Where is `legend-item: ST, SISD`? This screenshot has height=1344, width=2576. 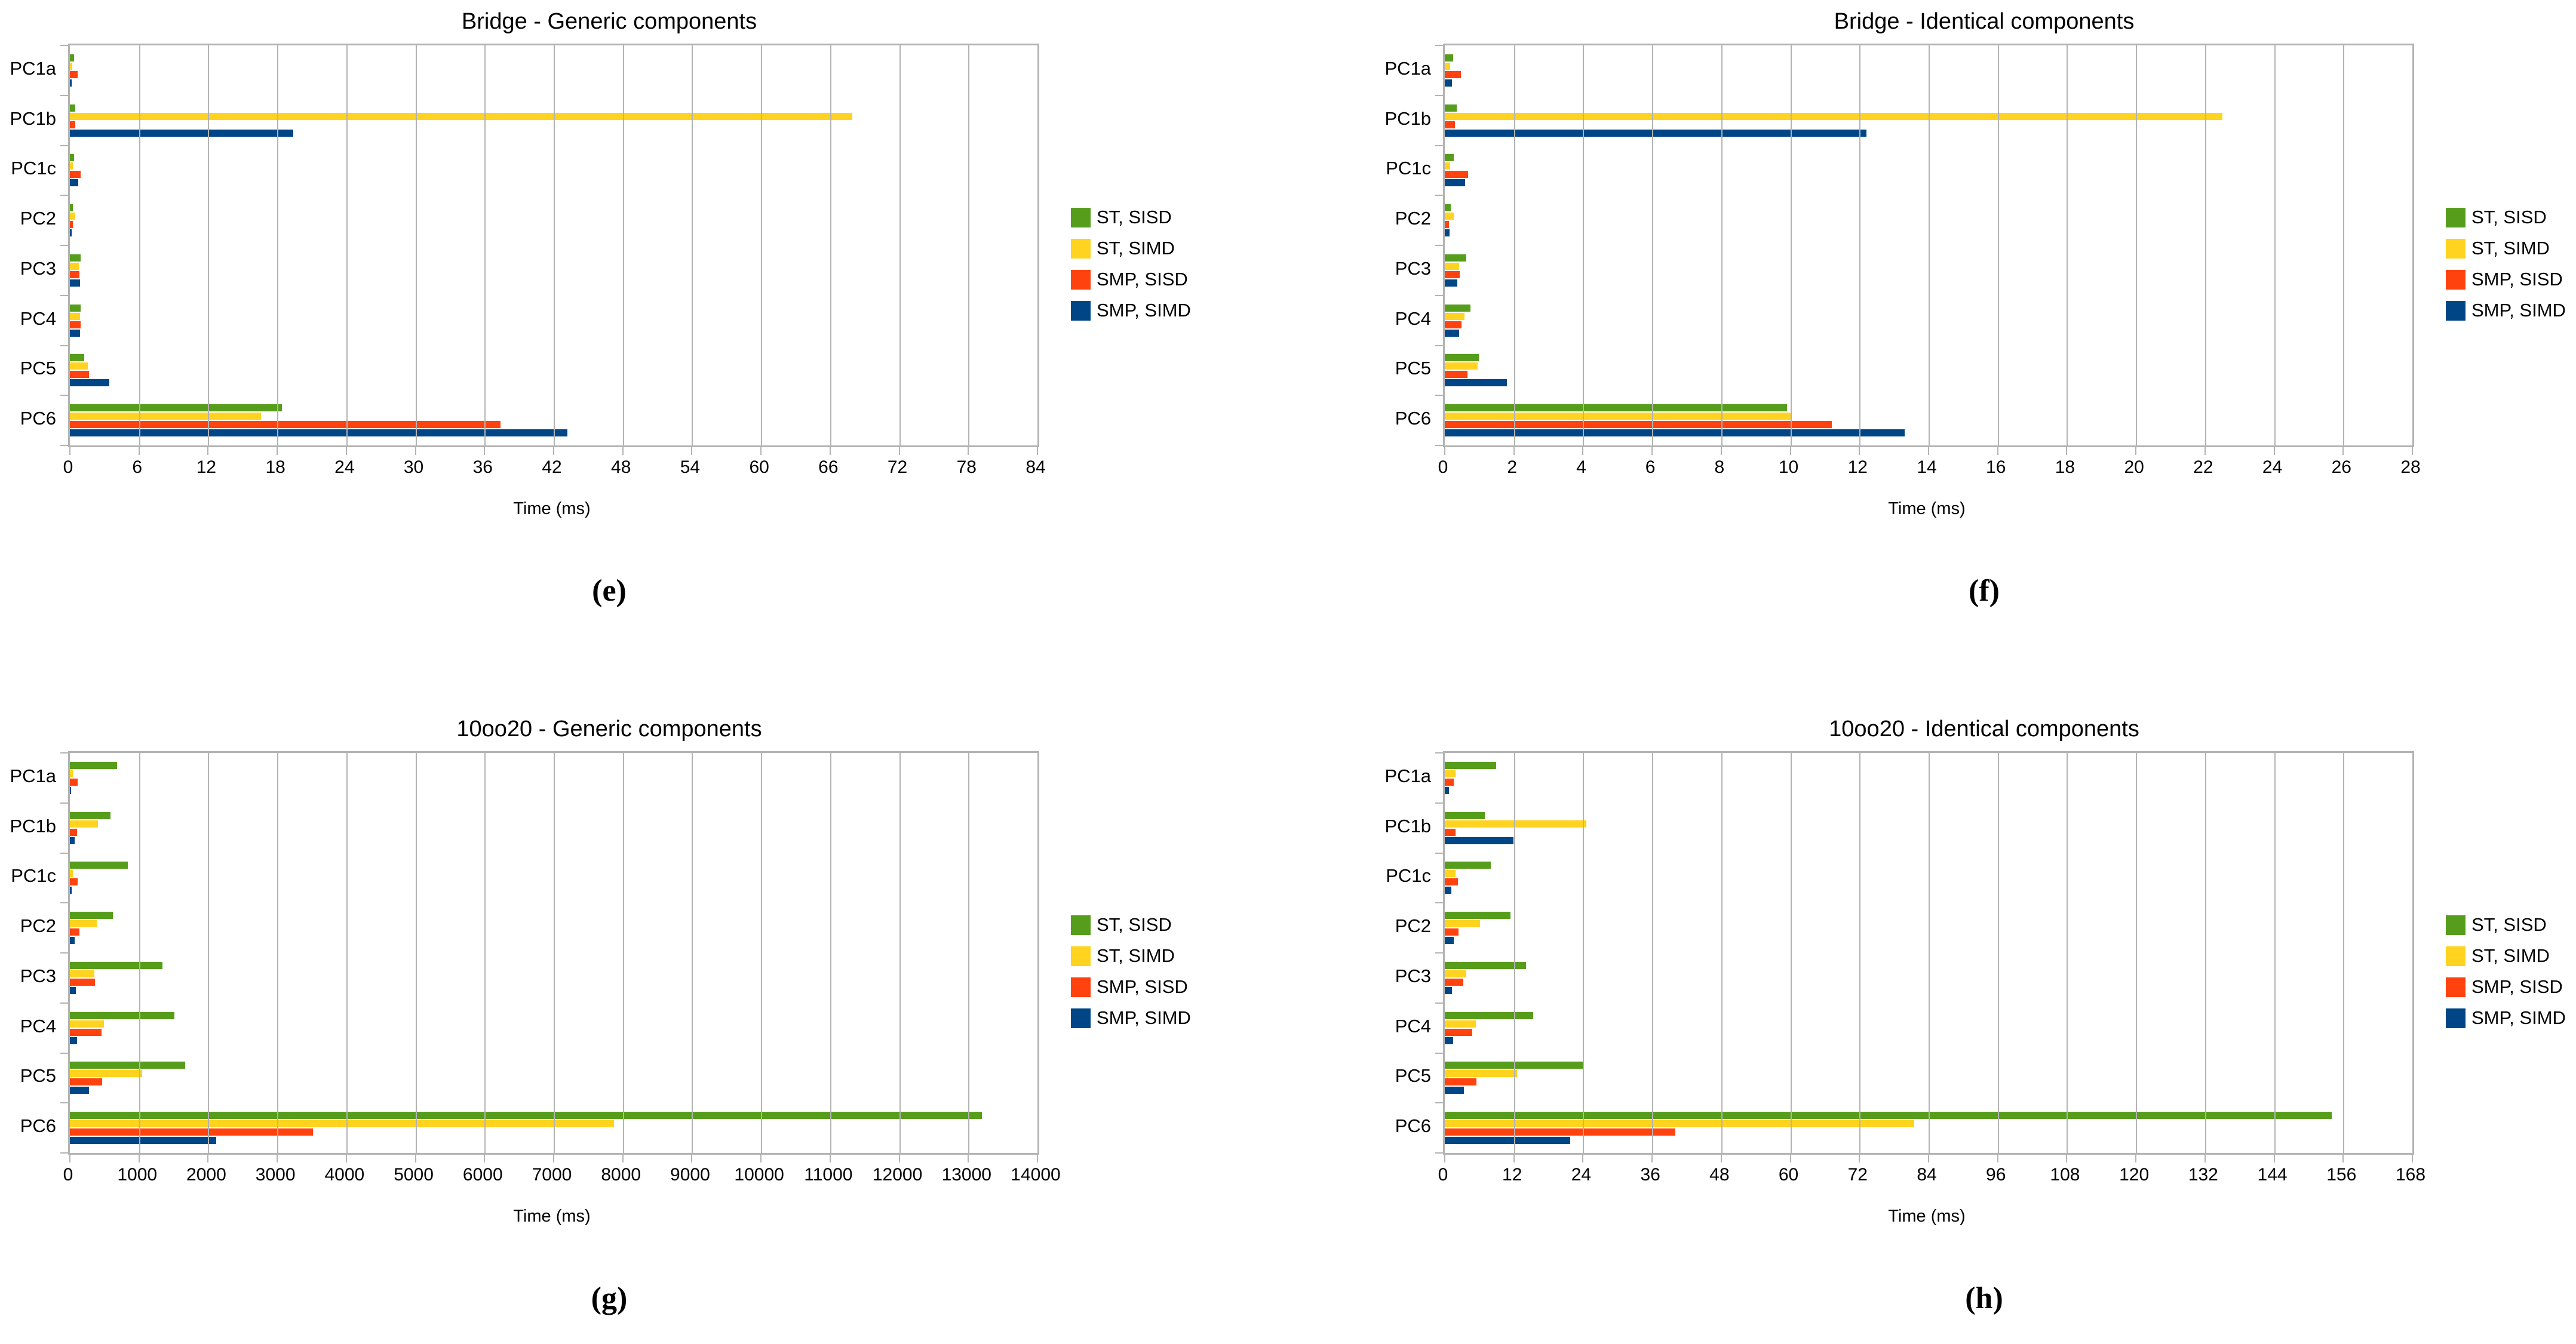 legend-item: ST, SISD is located at coordinates (1131, 925).